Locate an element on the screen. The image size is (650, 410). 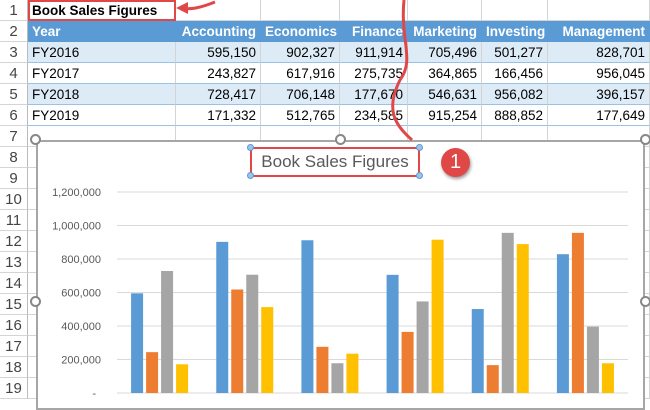
bar-fy2016-marketing is located at coordinates (392, 333).